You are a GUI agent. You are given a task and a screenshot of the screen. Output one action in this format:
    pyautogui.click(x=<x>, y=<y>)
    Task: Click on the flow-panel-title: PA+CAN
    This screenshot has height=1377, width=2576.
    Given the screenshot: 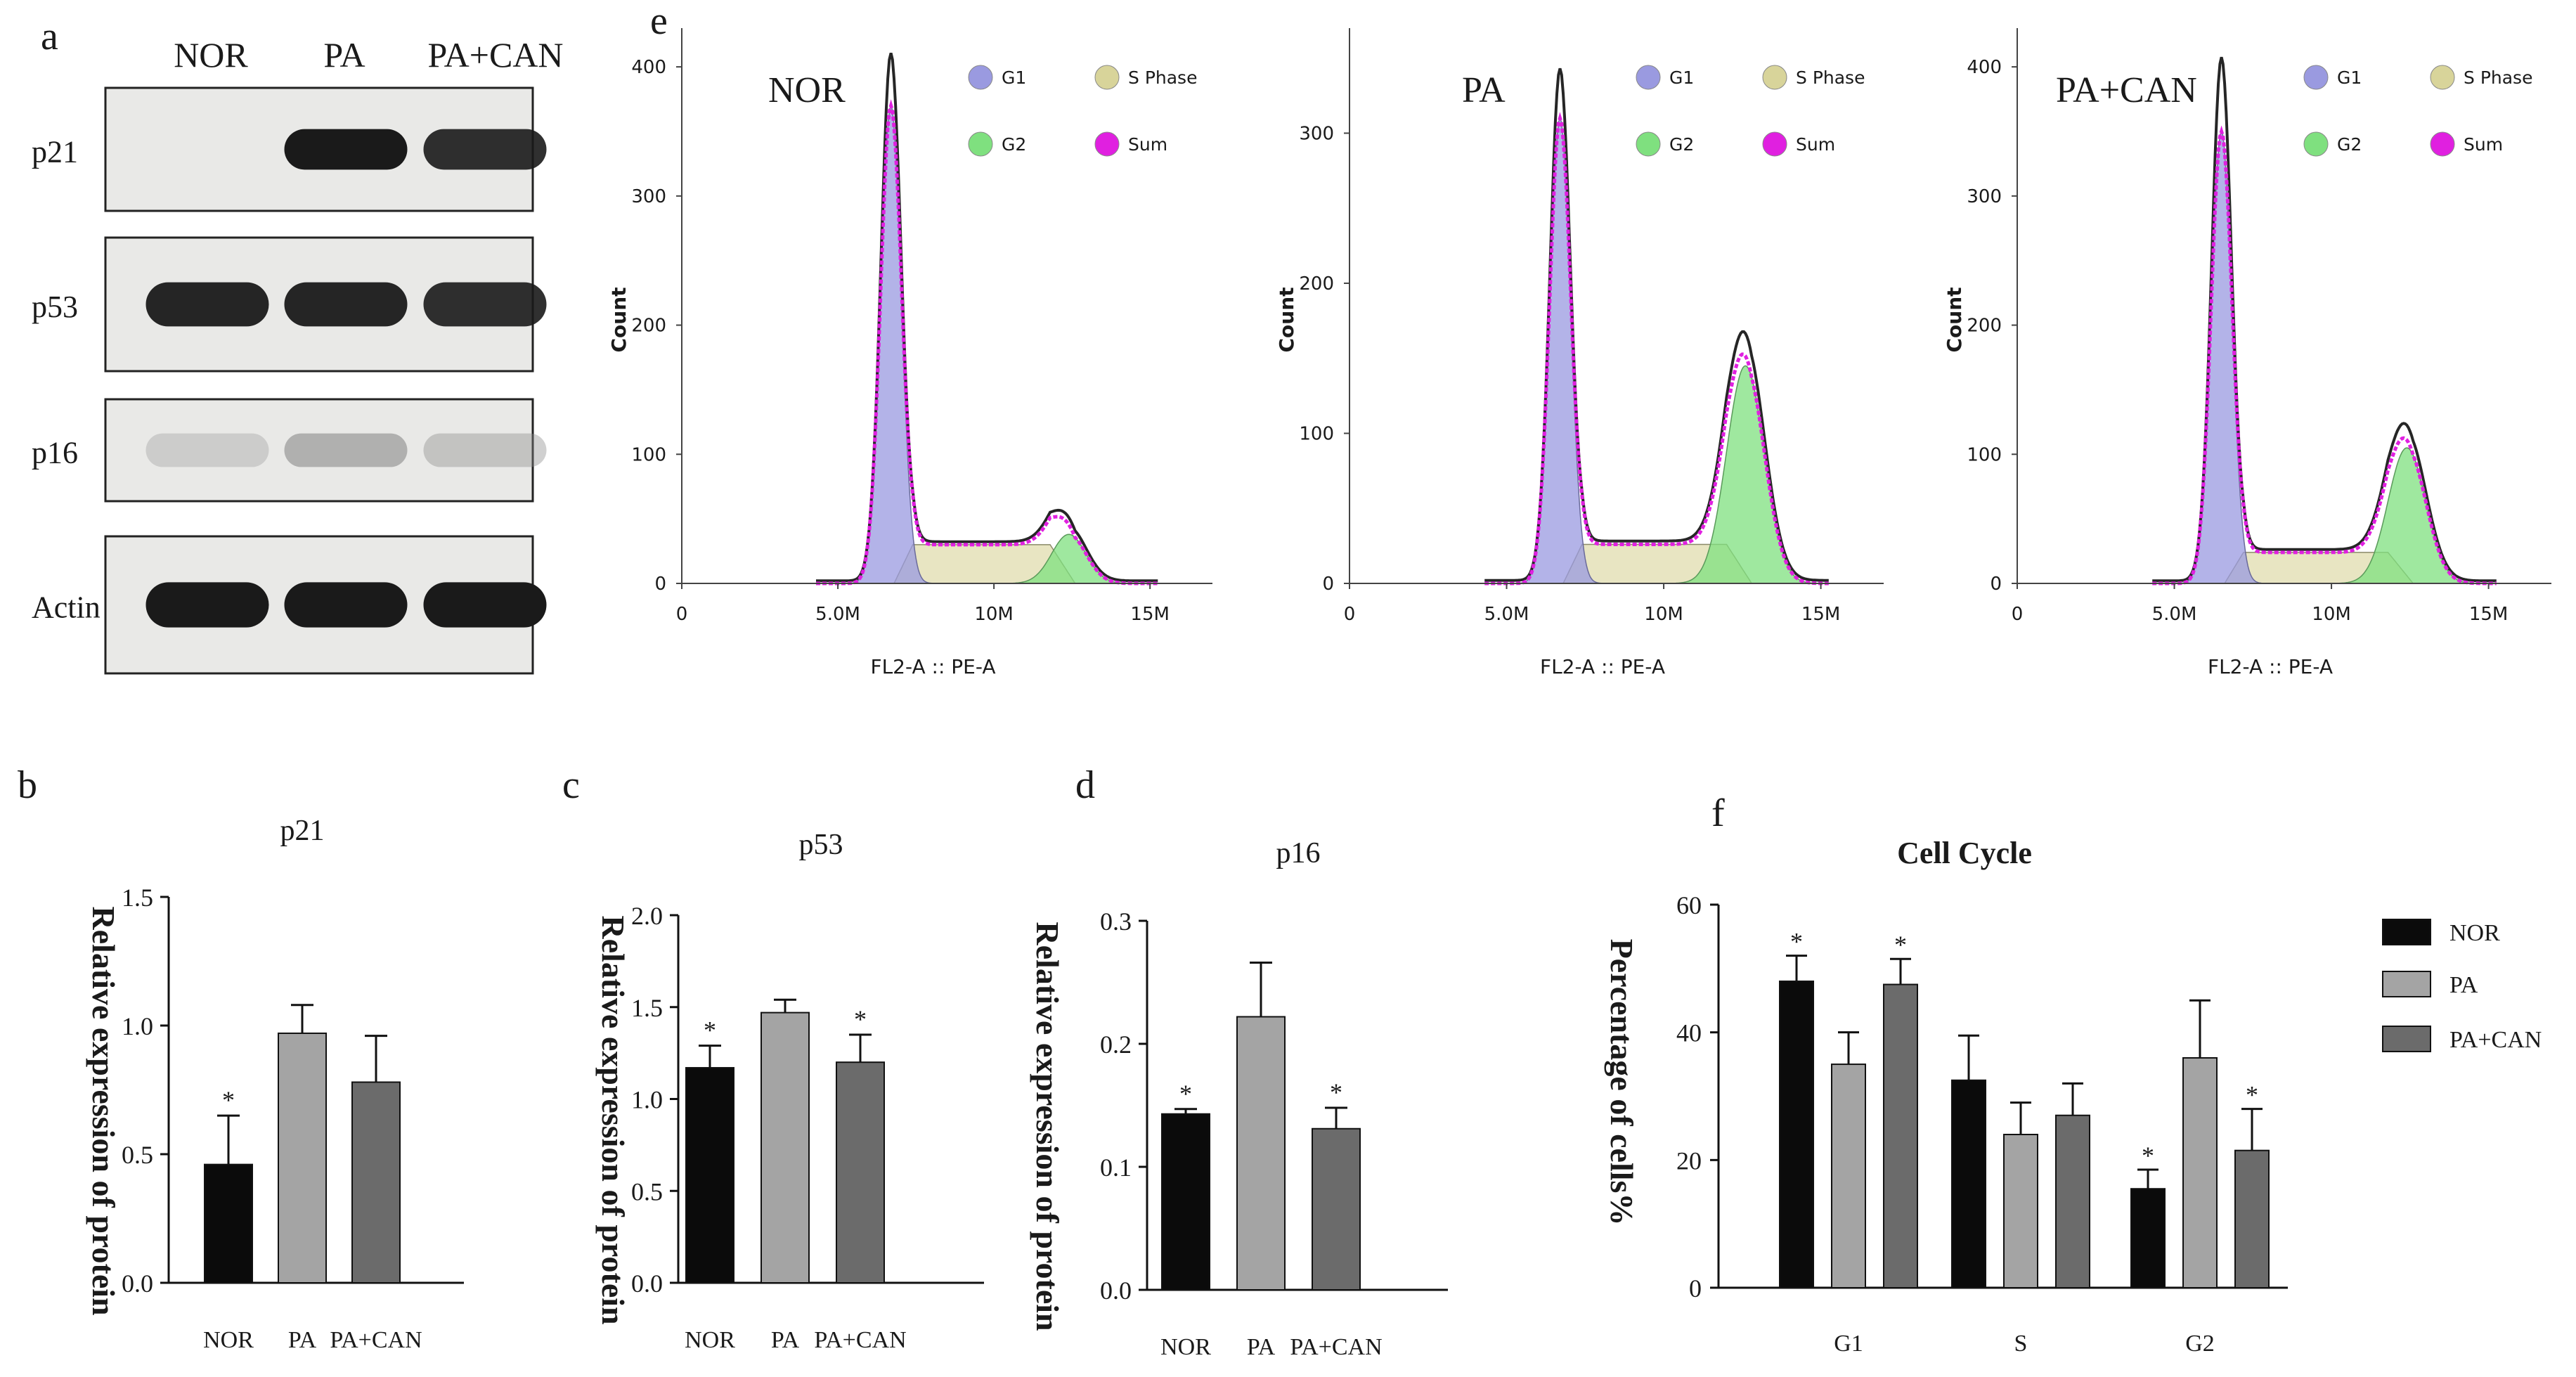 What is the action you would take?
    pyautogui.click(x=2127, y=90)
    